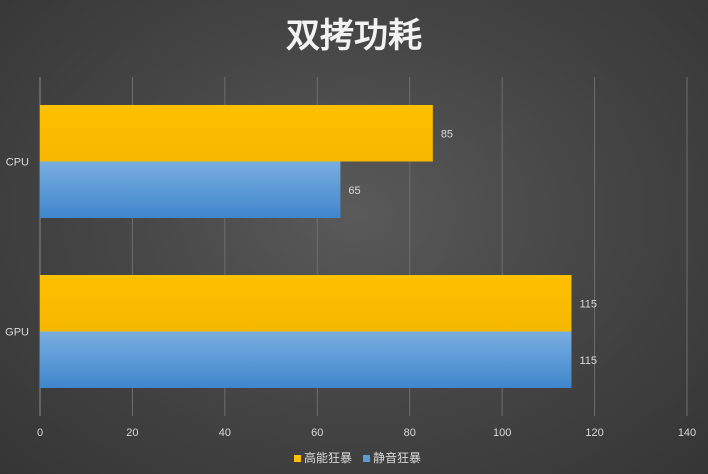 Image resolution: width=708 pixels, height=474 pixels. Describe the element at coordinates (447, 134) in the screenshot. I see `data-label: 85` at that location.